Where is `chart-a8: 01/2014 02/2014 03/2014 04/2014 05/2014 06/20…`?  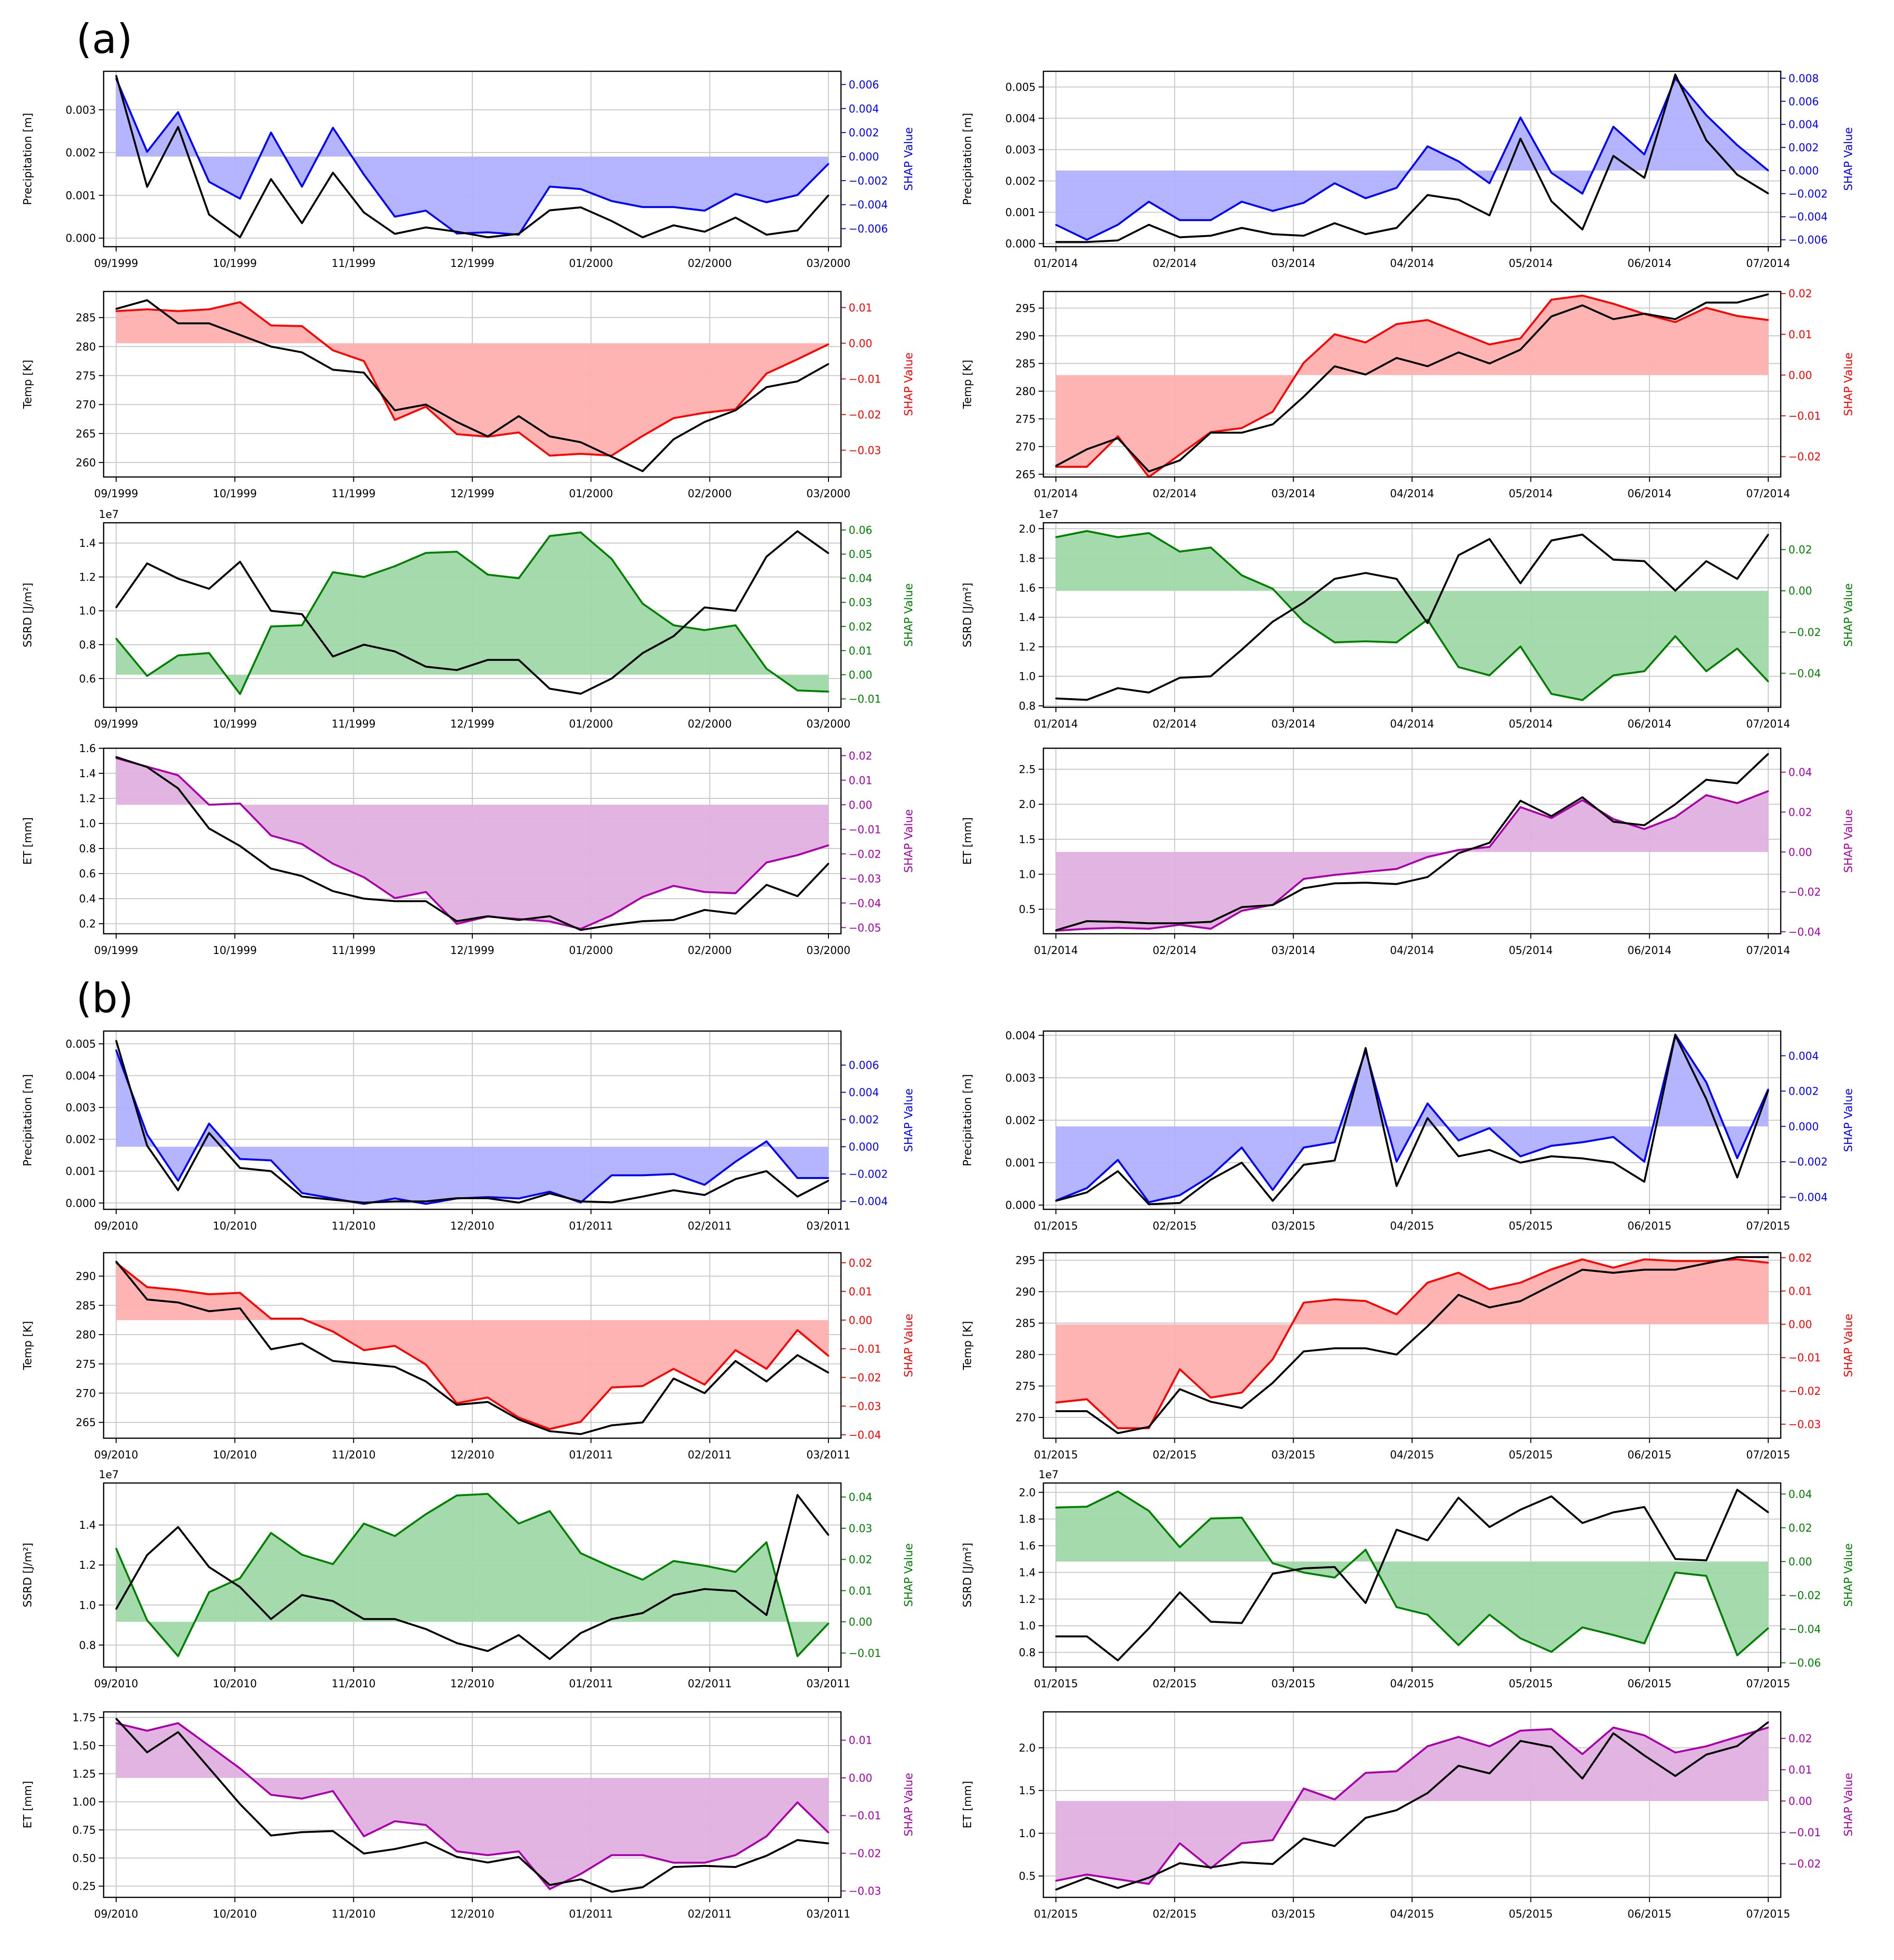
chart-a8: 01/2014 02/2014 03/2014 04/2014 05/2014 06/20… is located at coordinates (1408, 852).